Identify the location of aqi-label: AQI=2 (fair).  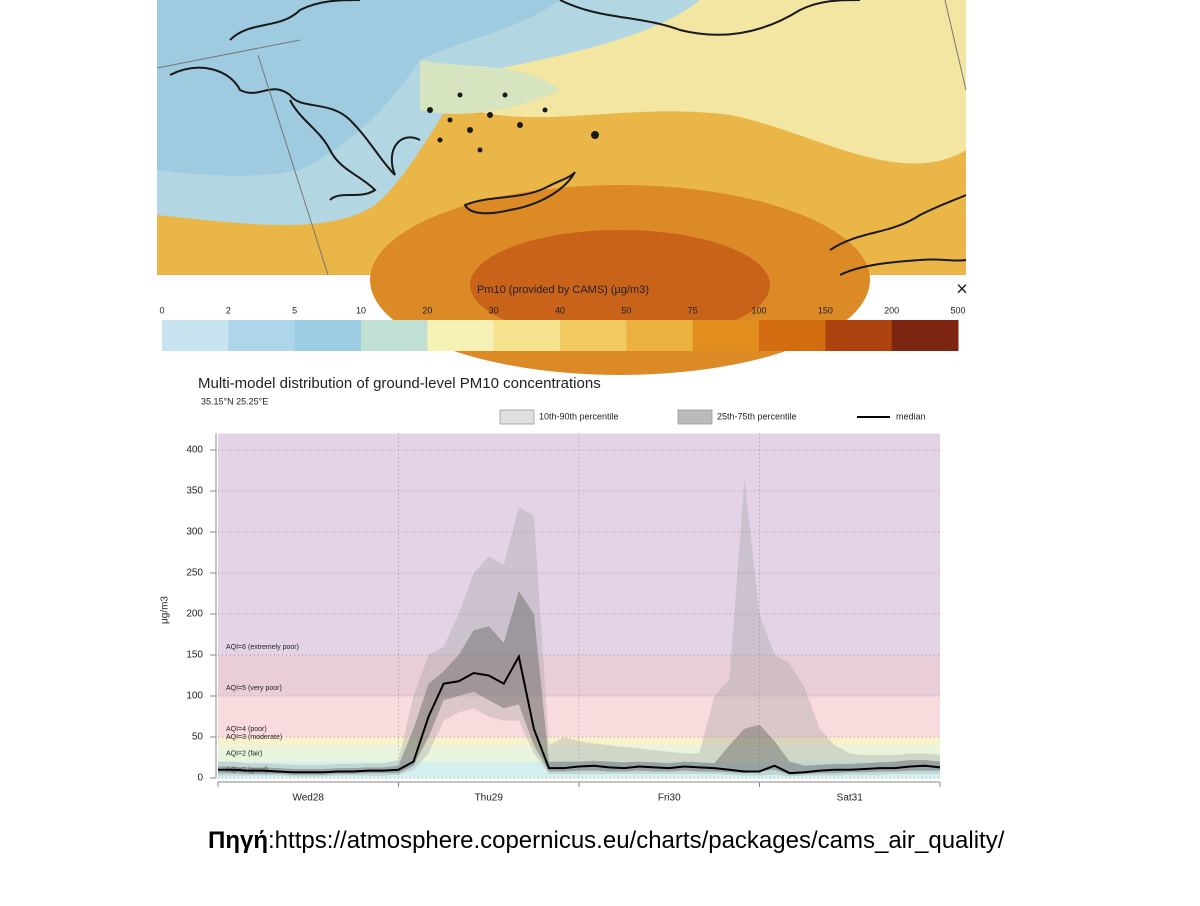
(244, 753).